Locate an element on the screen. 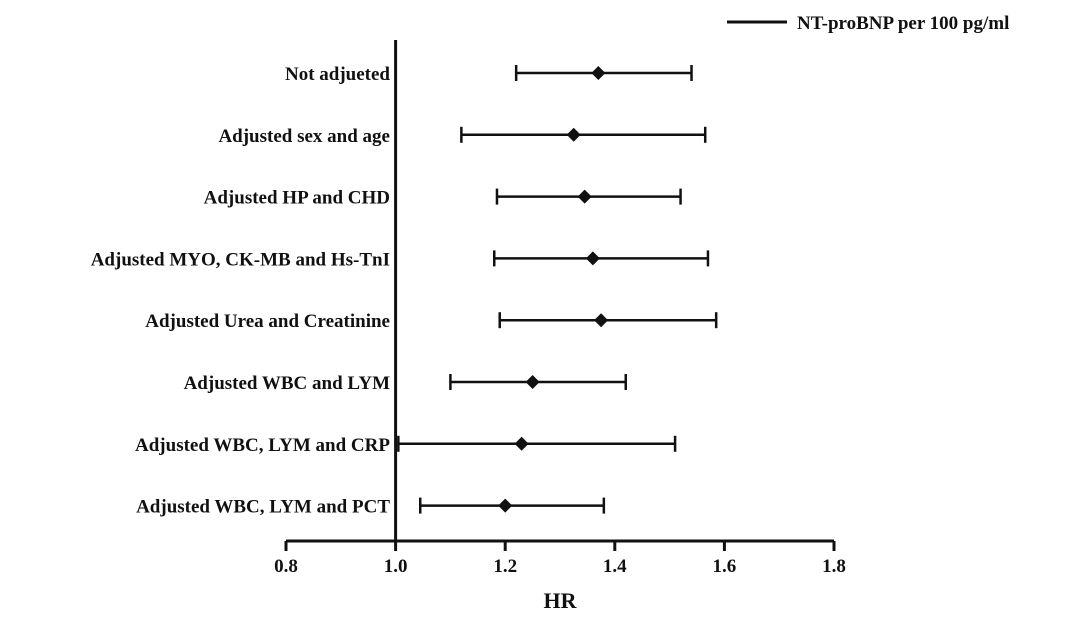 This screenshot has height=619, width=1092. x-tick-label: 0.8 is located at coordinates (286, 566).